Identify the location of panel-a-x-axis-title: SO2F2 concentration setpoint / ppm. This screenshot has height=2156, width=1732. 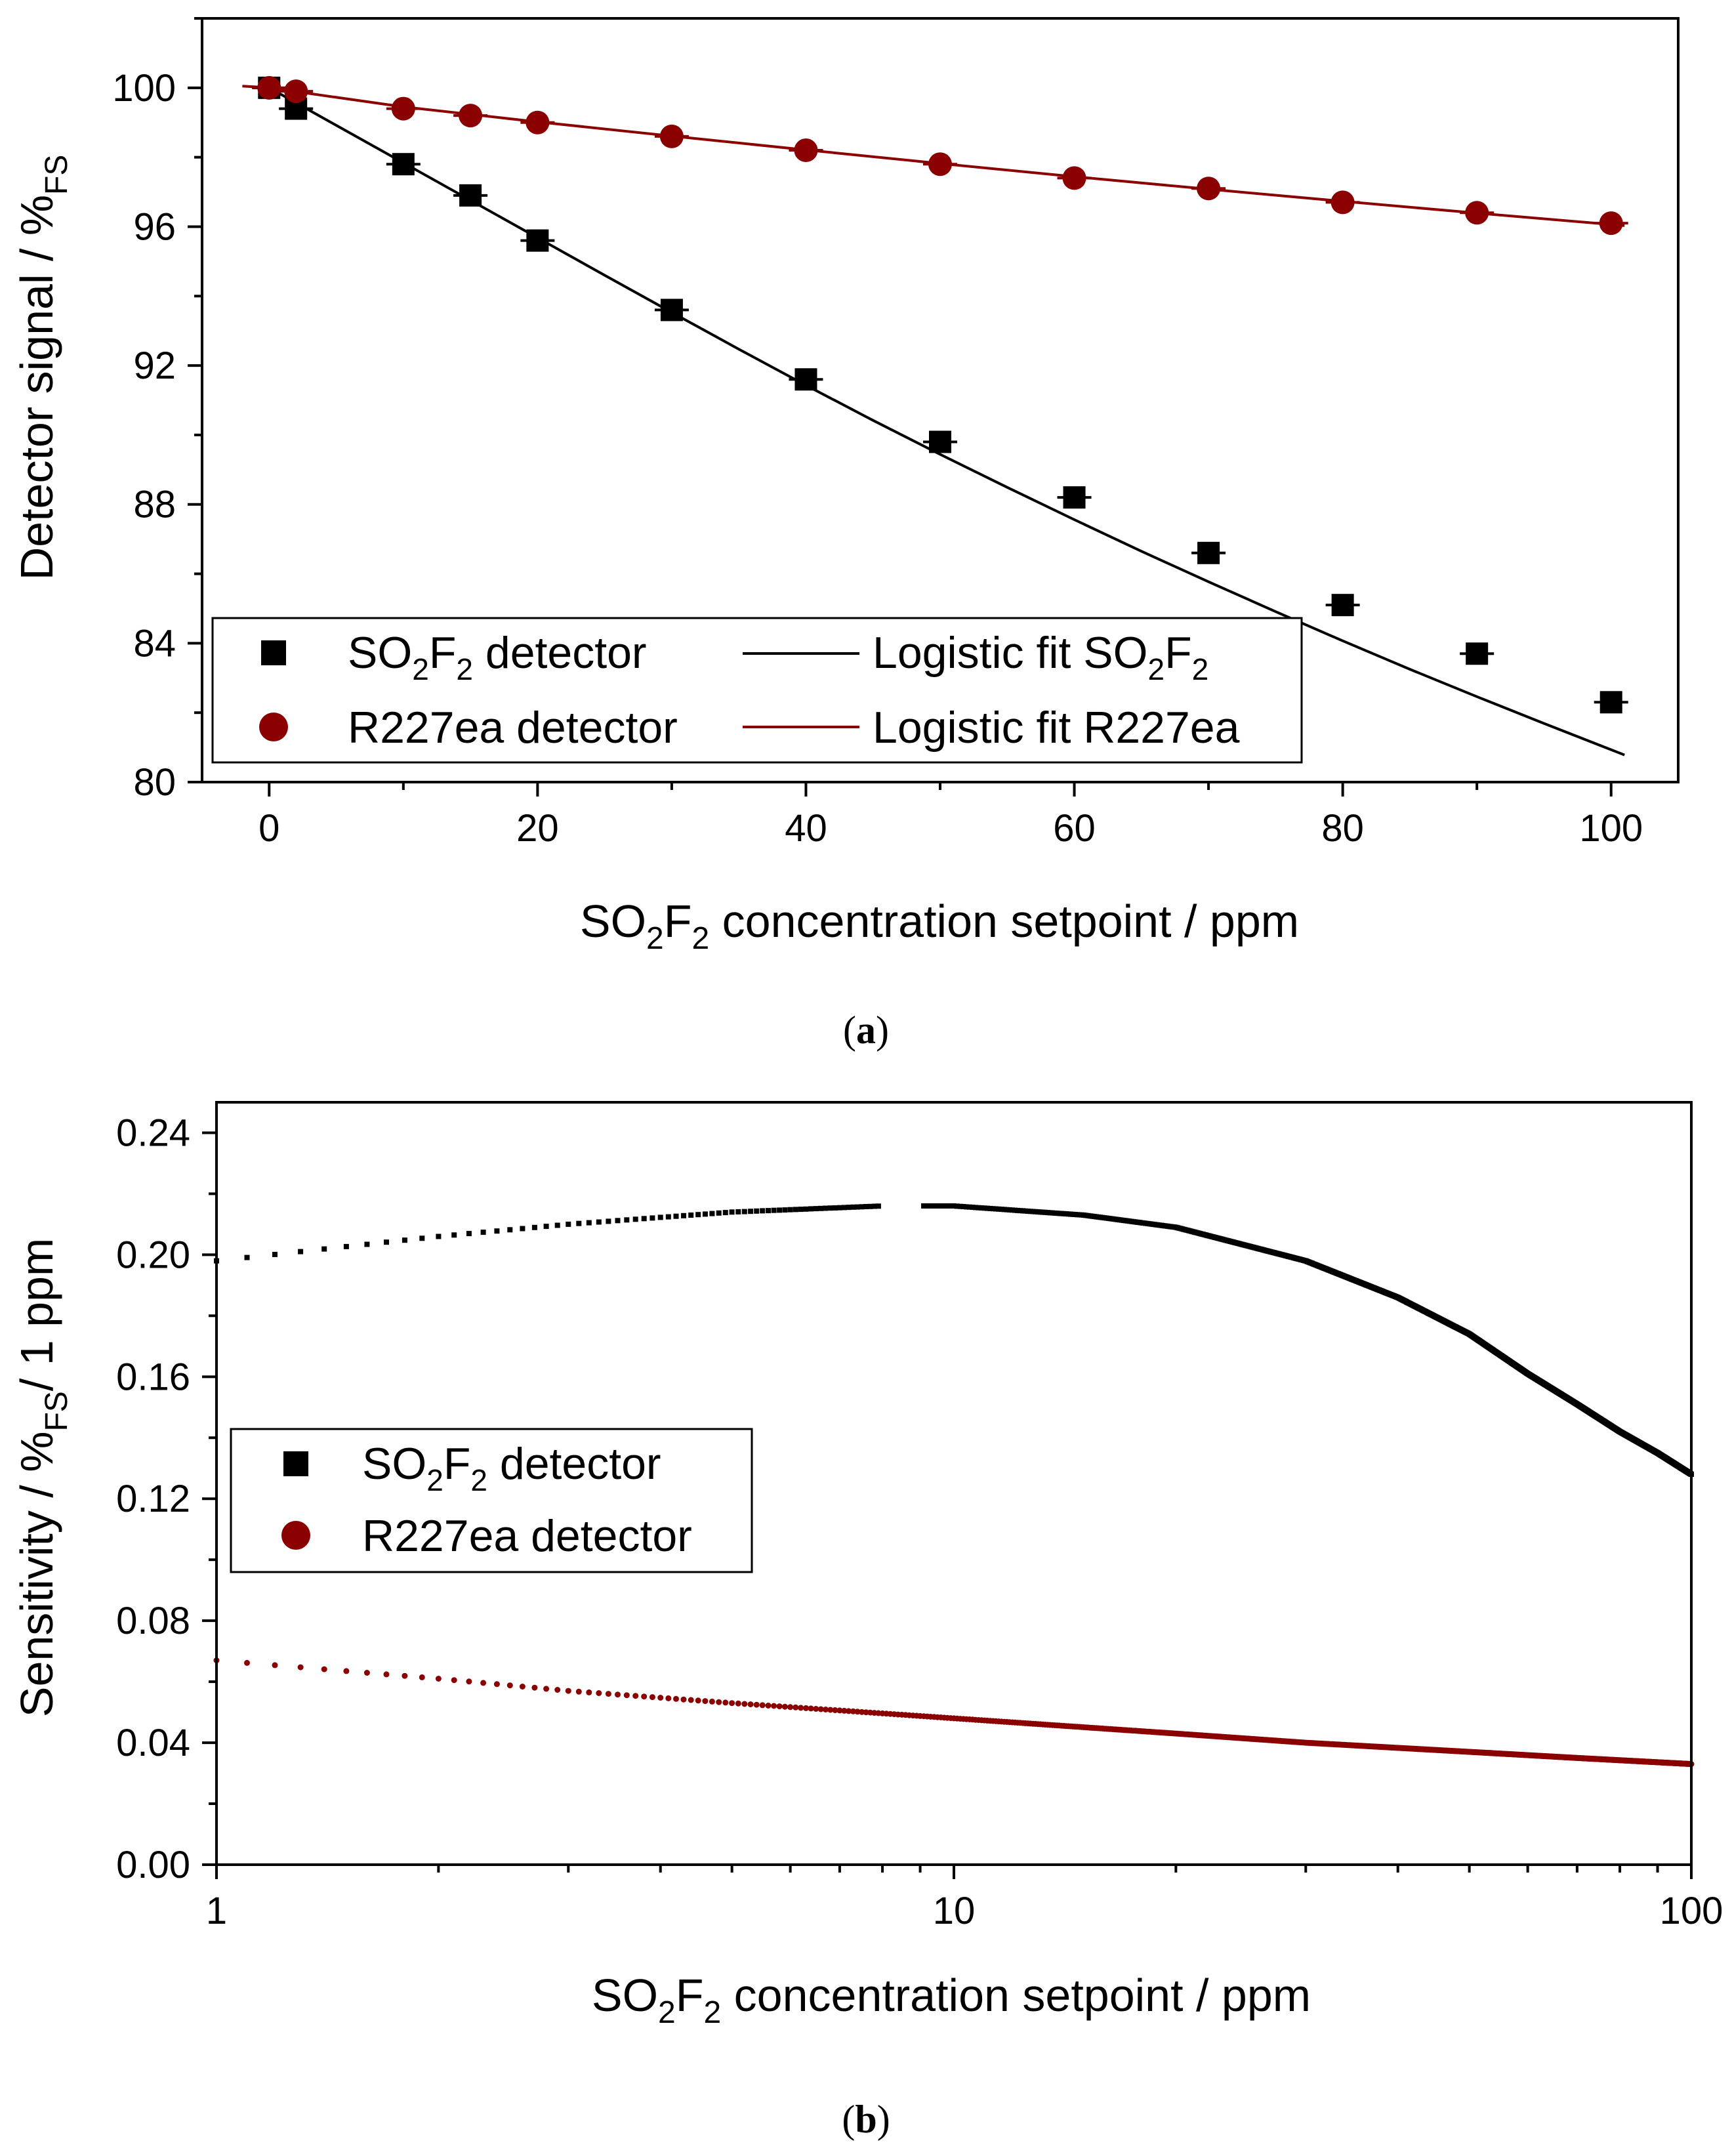
(939, 926).